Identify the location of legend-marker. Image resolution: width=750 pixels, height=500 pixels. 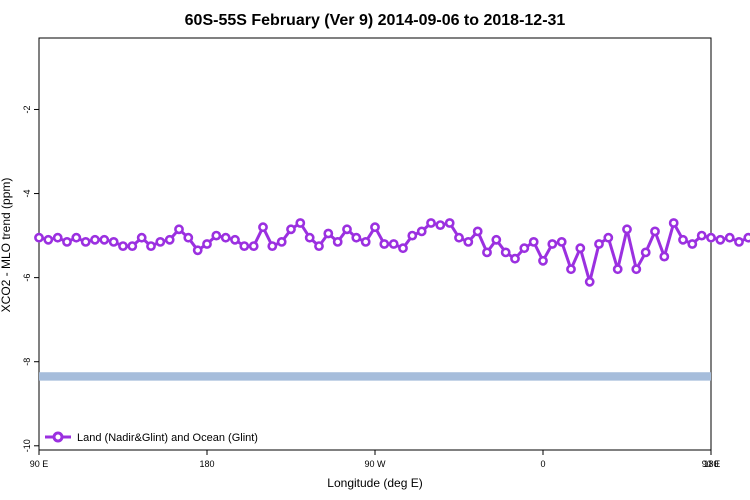
(58, 437).